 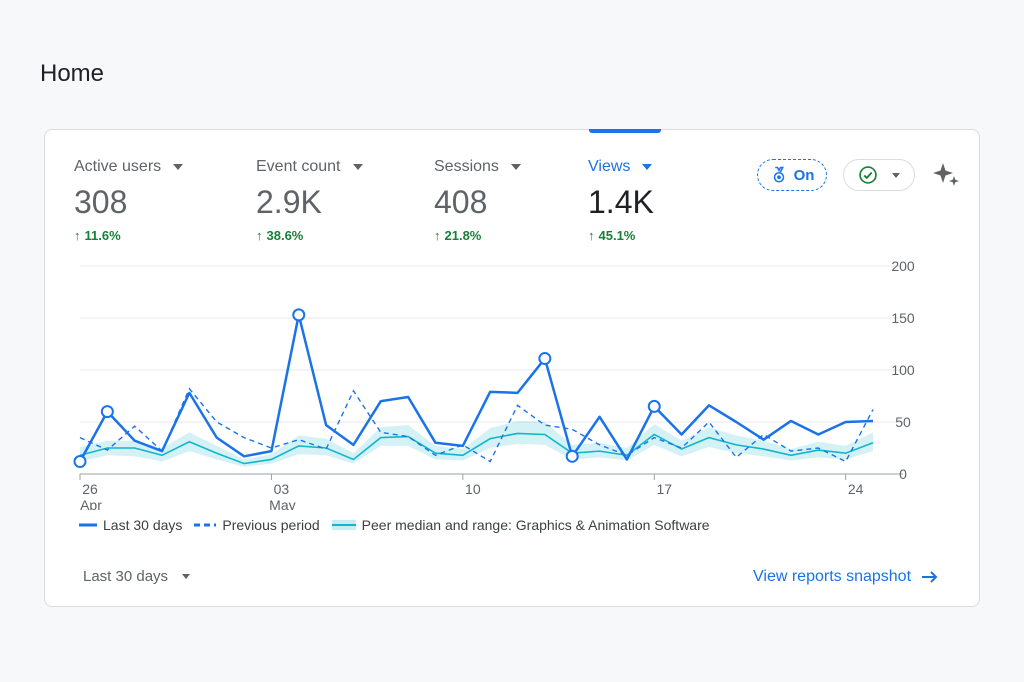 I want to click on metric-delta-text: 45.1%, so click(x=617, y=235).